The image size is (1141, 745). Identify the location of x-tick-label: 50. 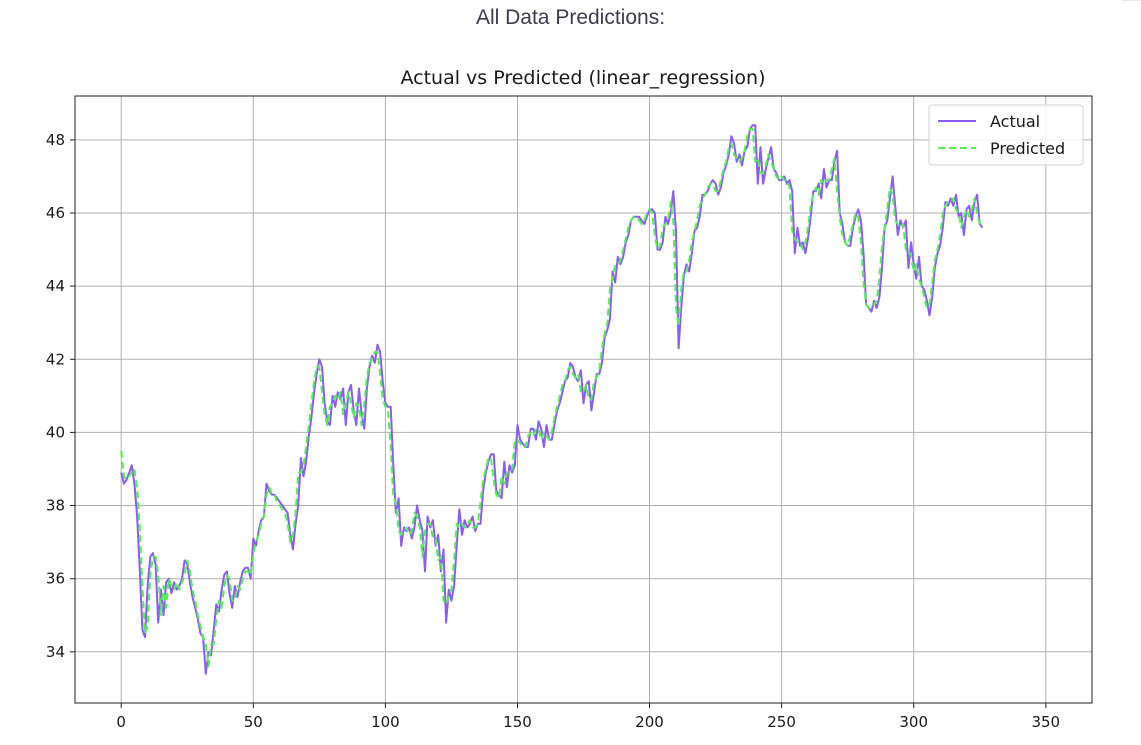
(253, 722).